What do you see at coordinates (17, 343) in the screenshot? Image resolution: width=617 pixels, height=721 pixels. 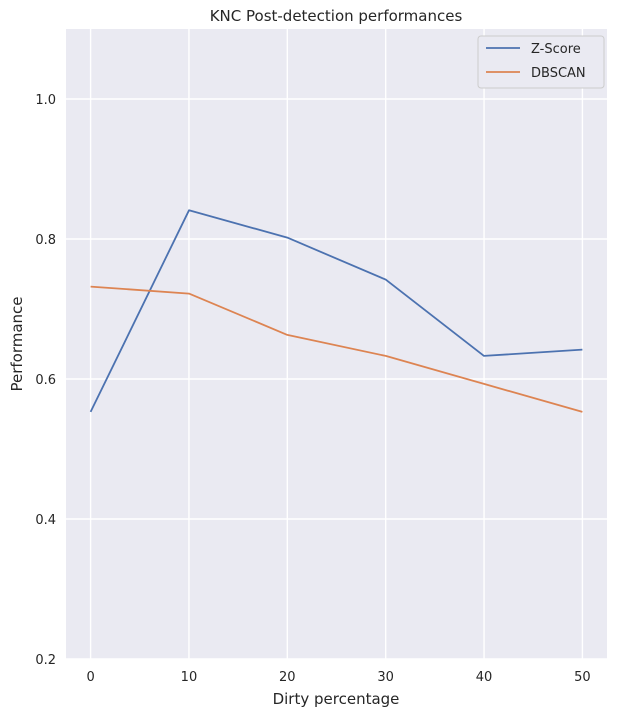 I see `y-axis-title: Performance` at bounding box center [17, 343].